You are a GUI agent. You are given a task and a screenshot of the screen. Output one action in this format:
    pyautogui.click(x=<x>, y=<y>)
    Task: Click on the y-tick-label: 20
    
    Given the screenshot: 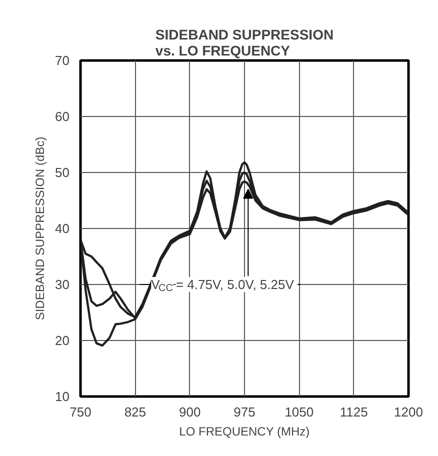 What is the action you would take?
    pyautogui.click(x=62, y=340)
    